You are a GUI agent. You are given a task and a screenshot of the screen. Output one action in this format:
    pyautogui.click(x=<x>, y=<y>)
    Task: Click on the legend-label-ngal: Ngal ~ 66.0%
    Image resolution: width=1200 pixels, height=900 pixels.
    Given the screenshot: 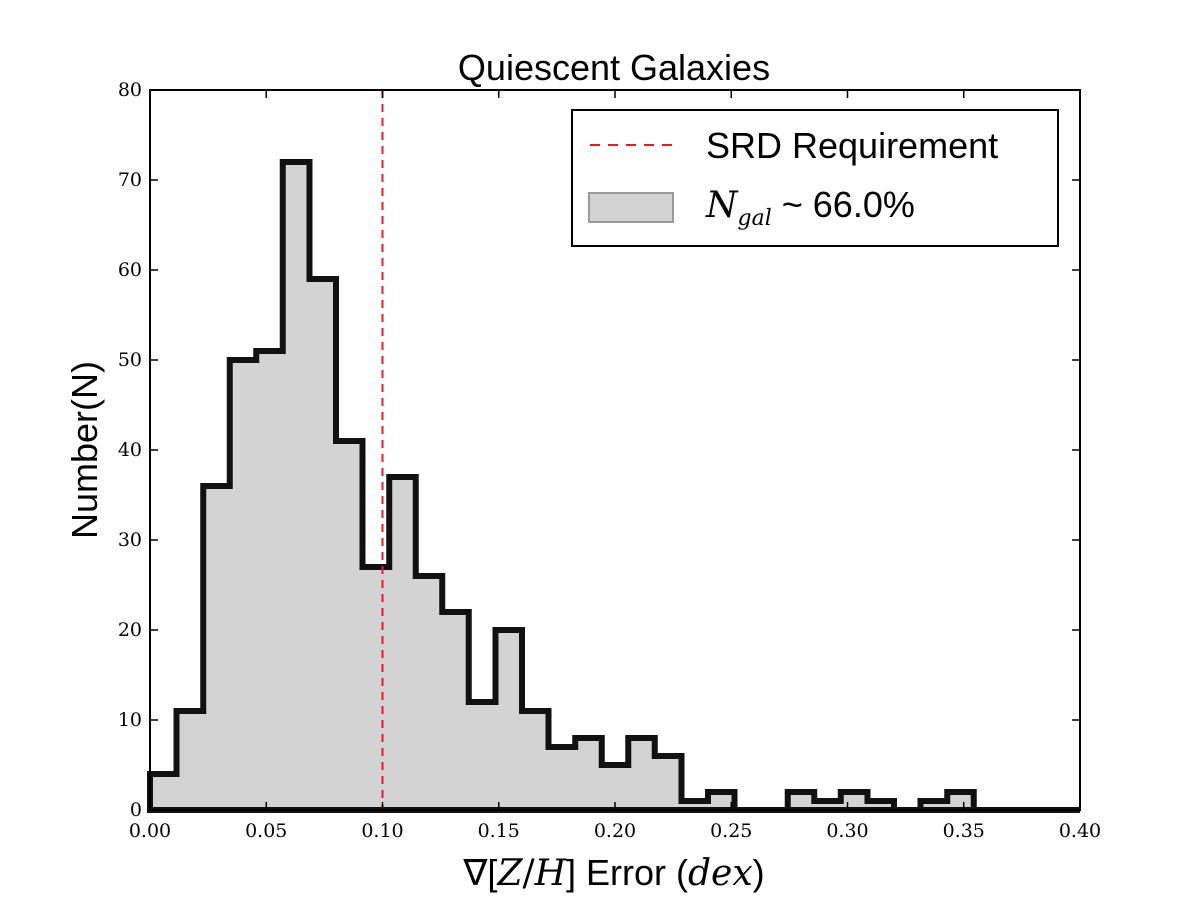 What is the action you would take?
    pyautogui.click(x=810, y=207)
    